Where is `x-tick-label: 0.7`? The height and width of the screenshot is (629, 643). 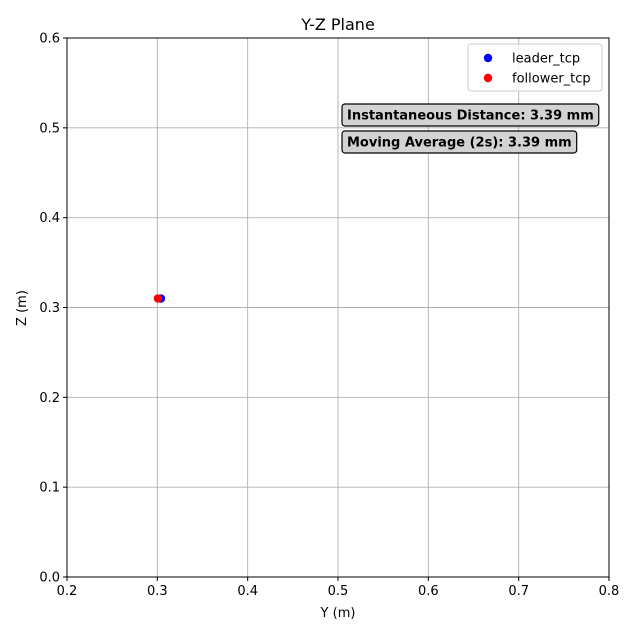
x-tick-label: 0.7 is located at coordinates (518, 591).